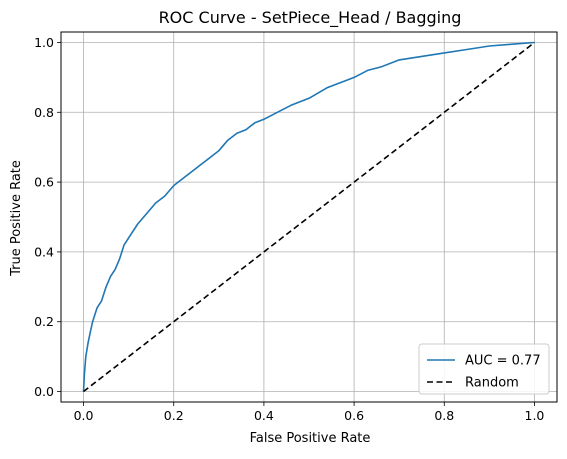 The width and height of the screenshot is (567, 459). I want to click on y-tick-label: 0.0, so click(44, 391).